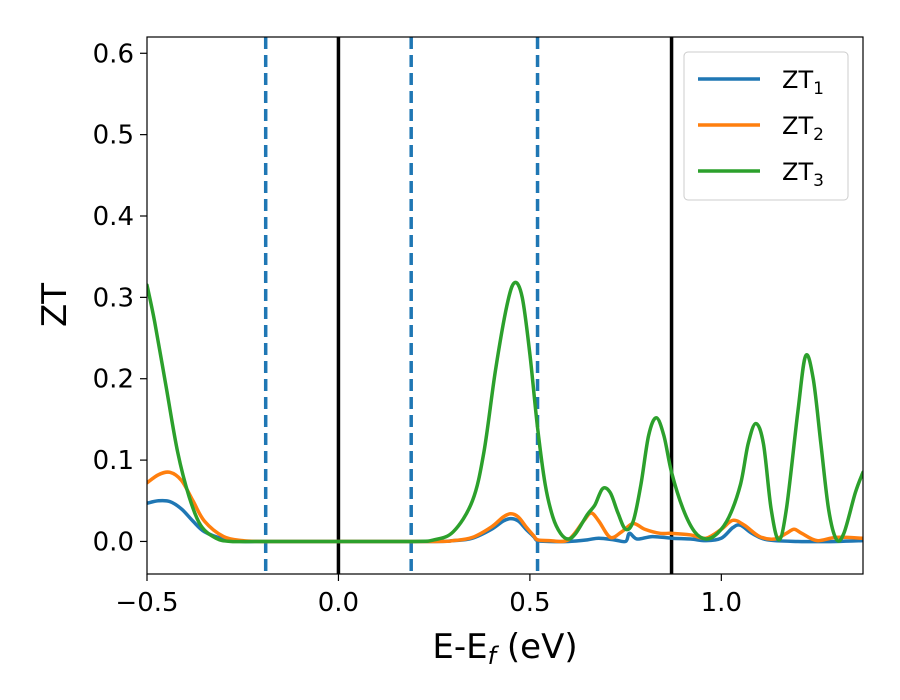  Describe the element at coordinates (55, 305) in the screenshot. I see `y-axis-label: ZT` at that location.